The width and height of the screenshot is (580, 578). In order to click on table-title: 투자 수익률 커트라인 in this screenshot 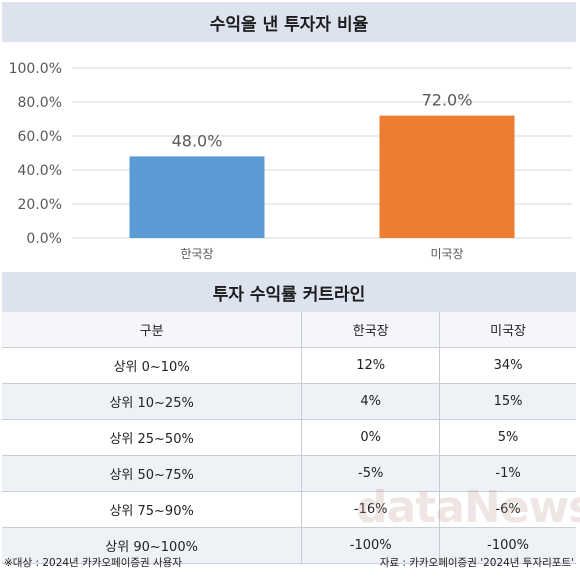, I will do `click(289, 292)`.